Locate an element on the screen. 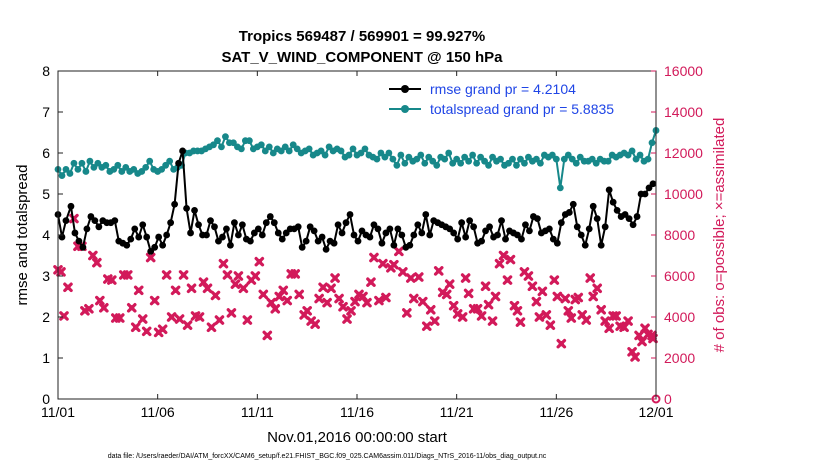 The image size is (830, 475). y-left-tick-label: 8 is located at coordinates (46, 71).